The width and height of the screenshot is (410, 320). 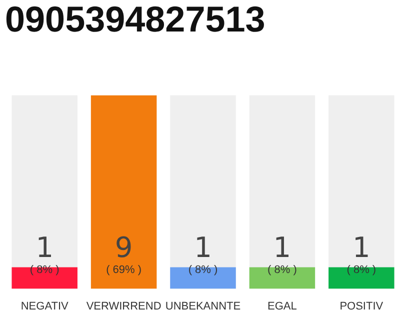 I want to click on x-tick-label: EGAL, so click(x=282, y=306).